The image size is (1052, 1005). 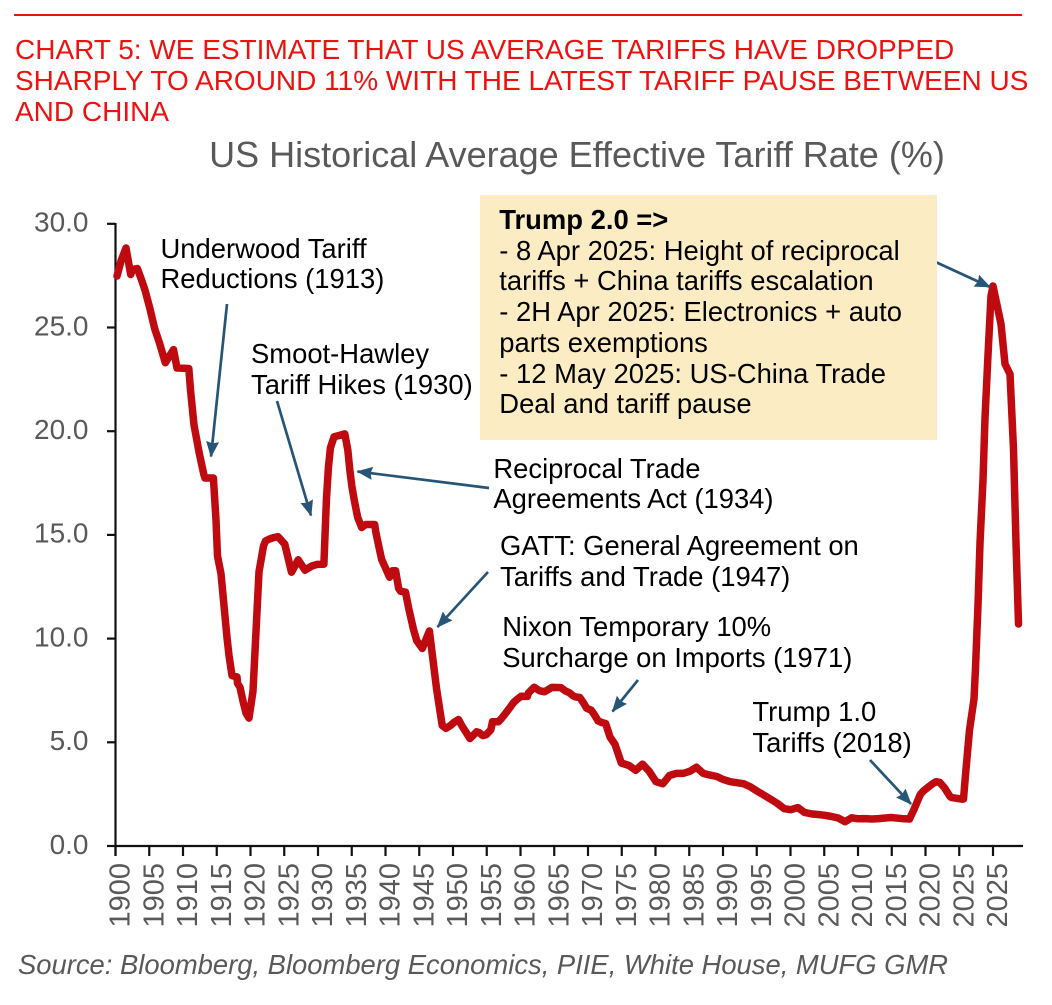 I want to click on svg-text: 1920, so click(x=256, y=895).